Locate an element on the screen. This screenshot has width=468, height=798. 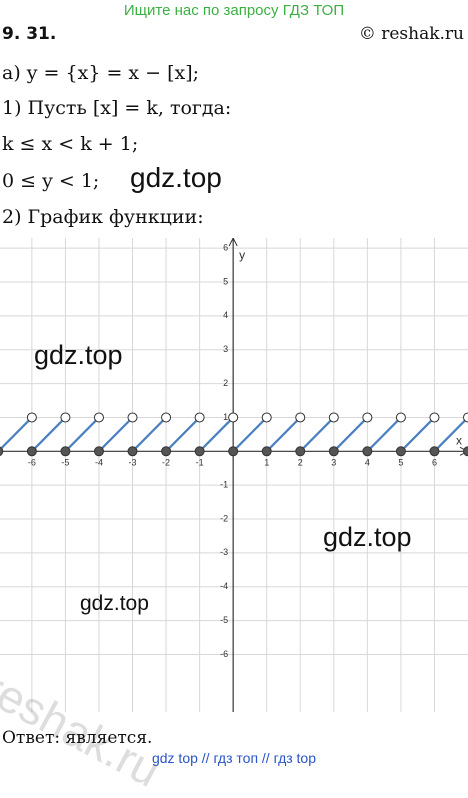
x-tick-label: -5 is located at coordinates (65, 463).